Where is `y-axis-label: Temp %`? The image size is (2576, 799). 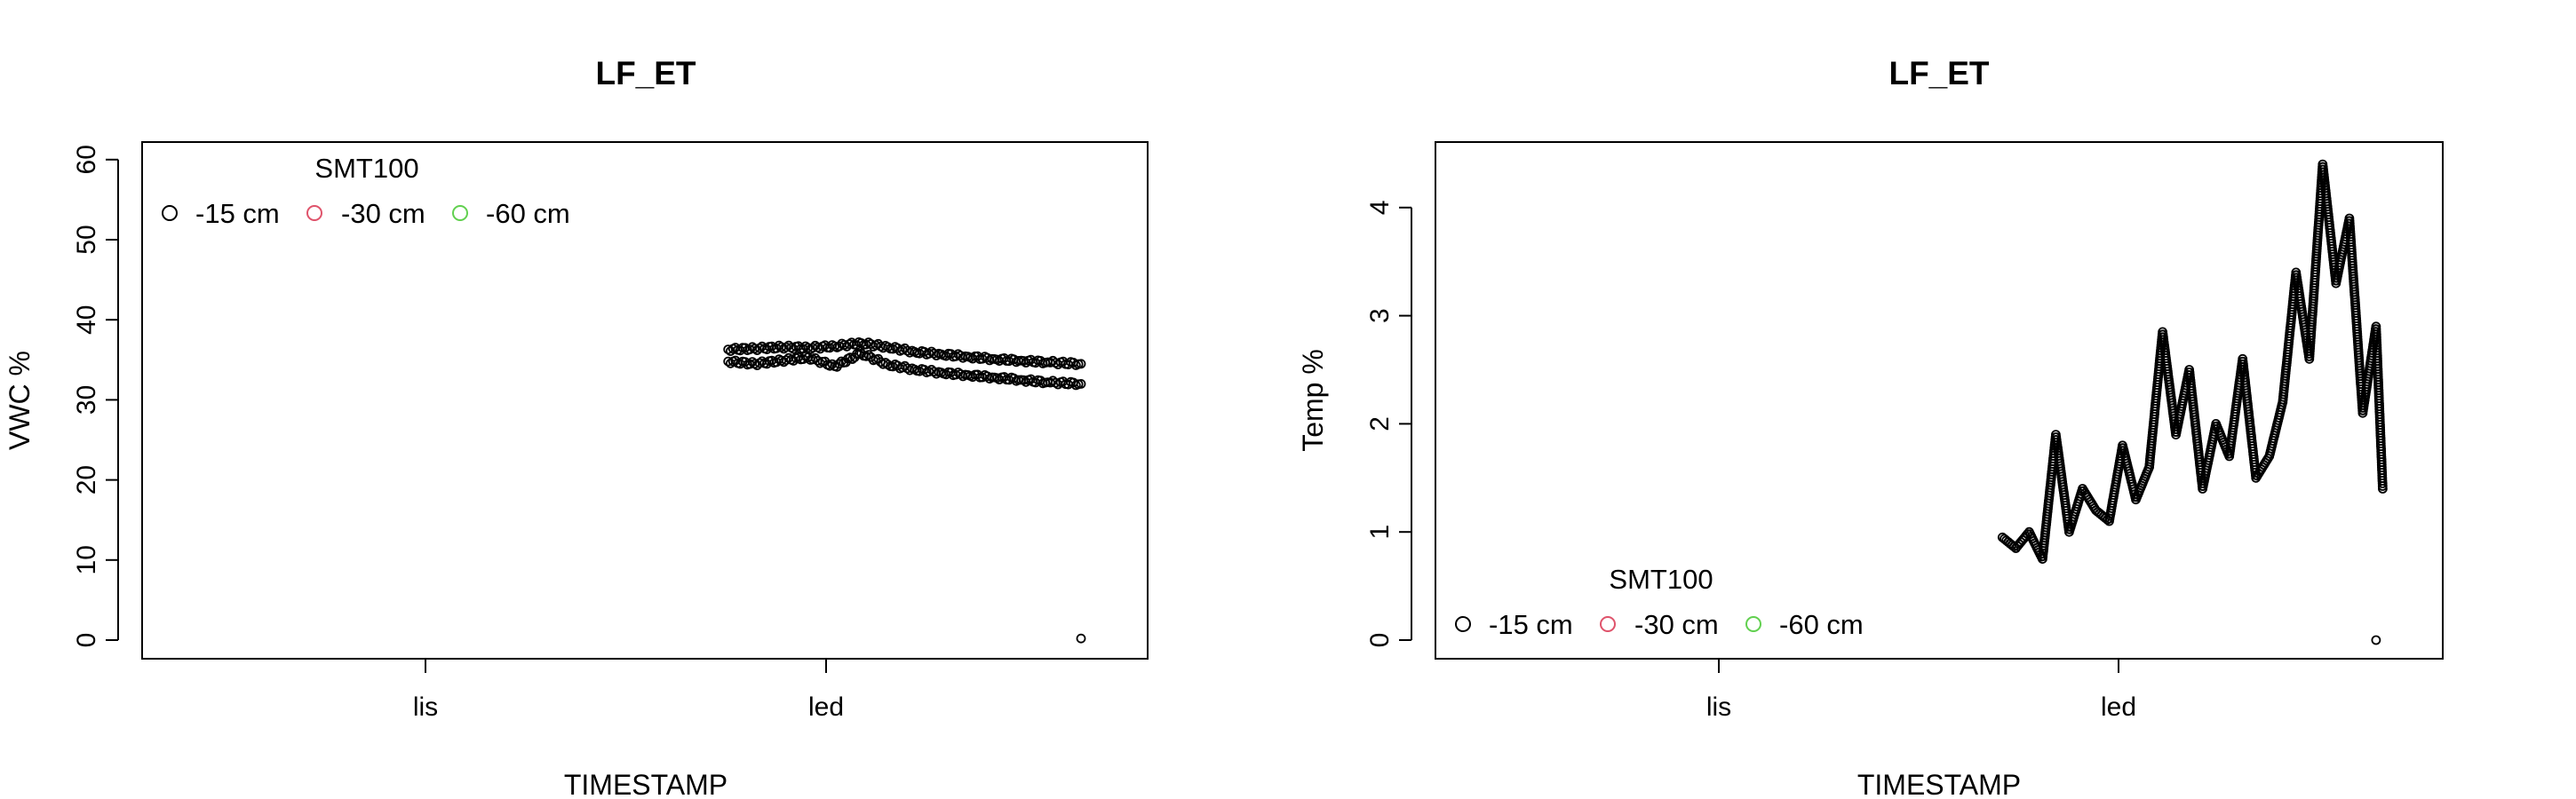 y-axis-label: Temp % is located at coordinates (1313, 400).